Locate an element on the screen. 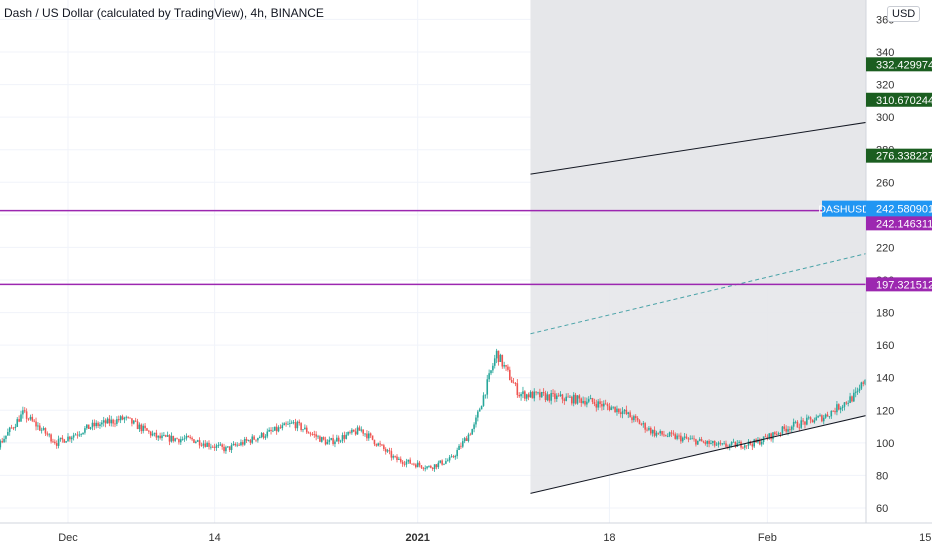 The height and width of the screenshot is (555, 932). price-label-box is located at coordinates (899, 155).